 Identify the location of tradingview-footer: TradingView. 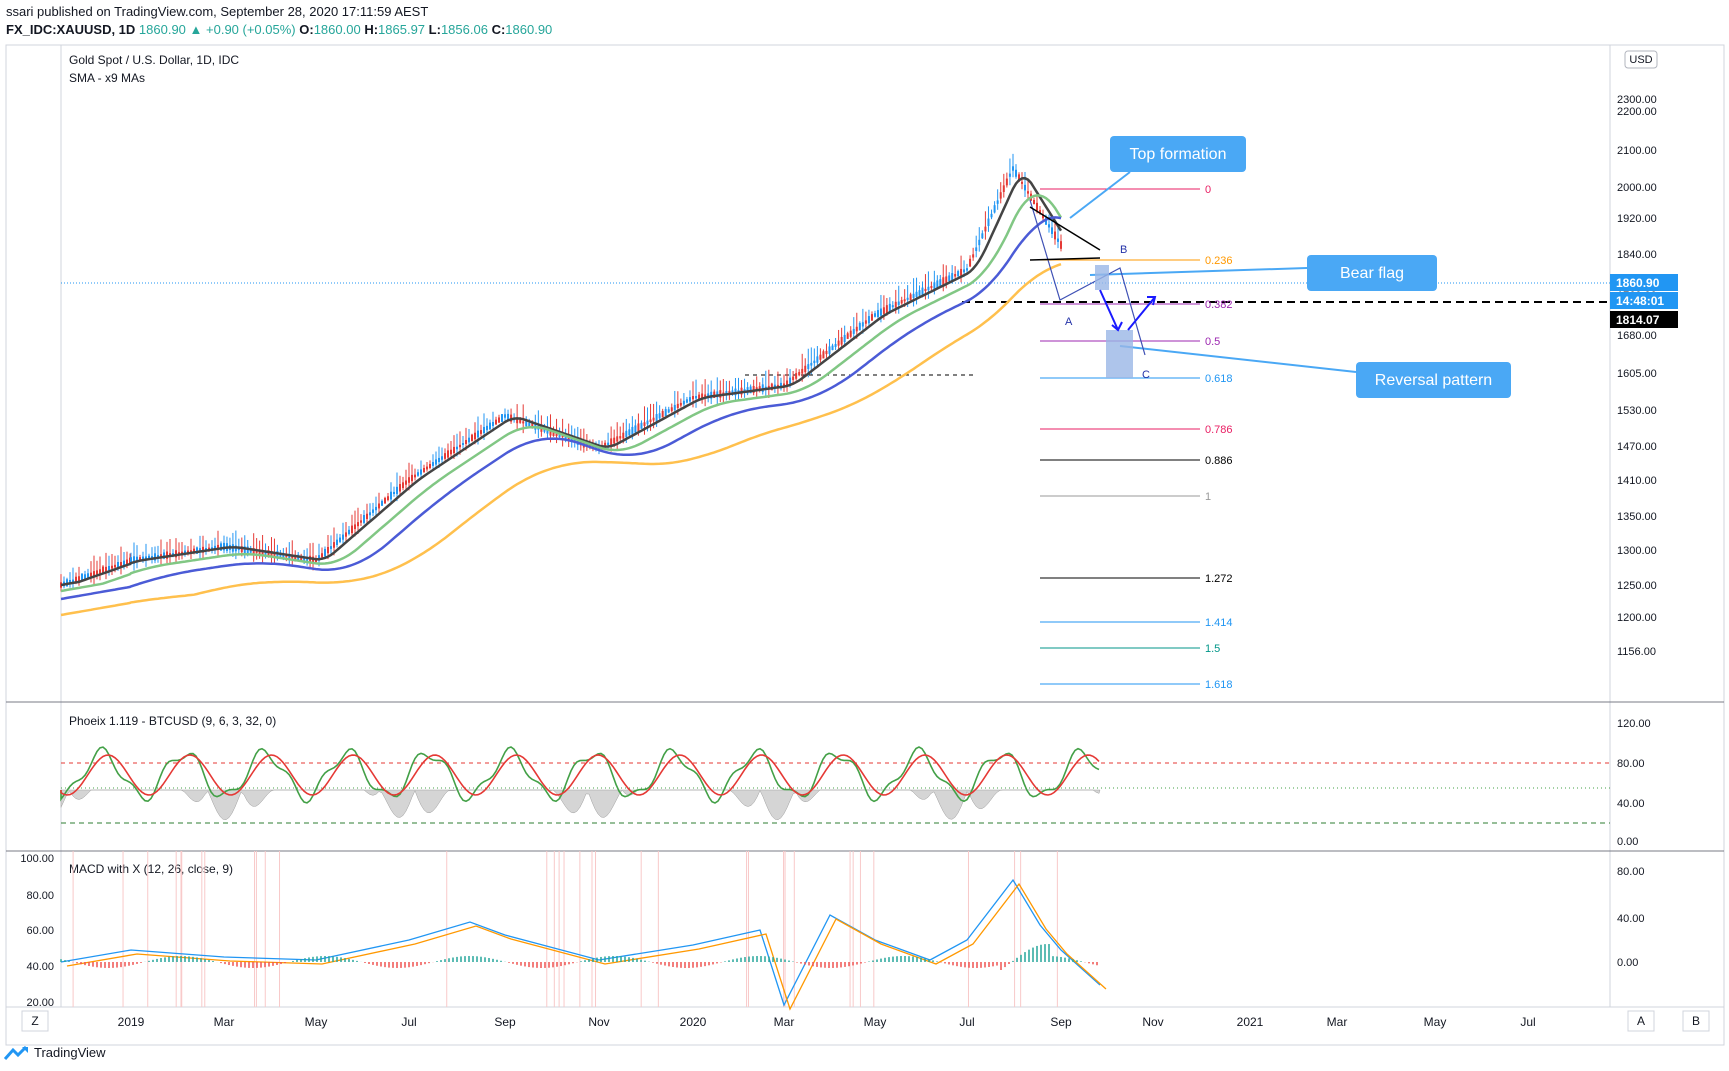
(55, 1052).